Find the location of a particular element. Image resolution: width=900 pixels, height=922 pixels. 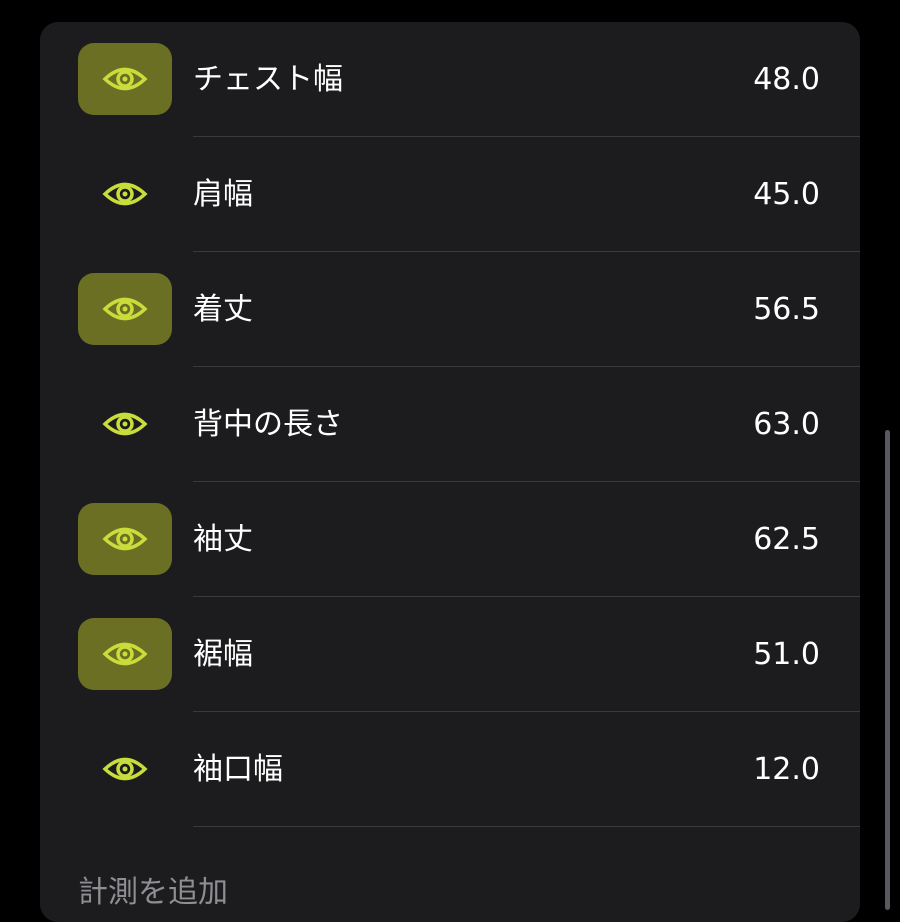

measurement-value: 12.0 is located at coordinates (786, 769).